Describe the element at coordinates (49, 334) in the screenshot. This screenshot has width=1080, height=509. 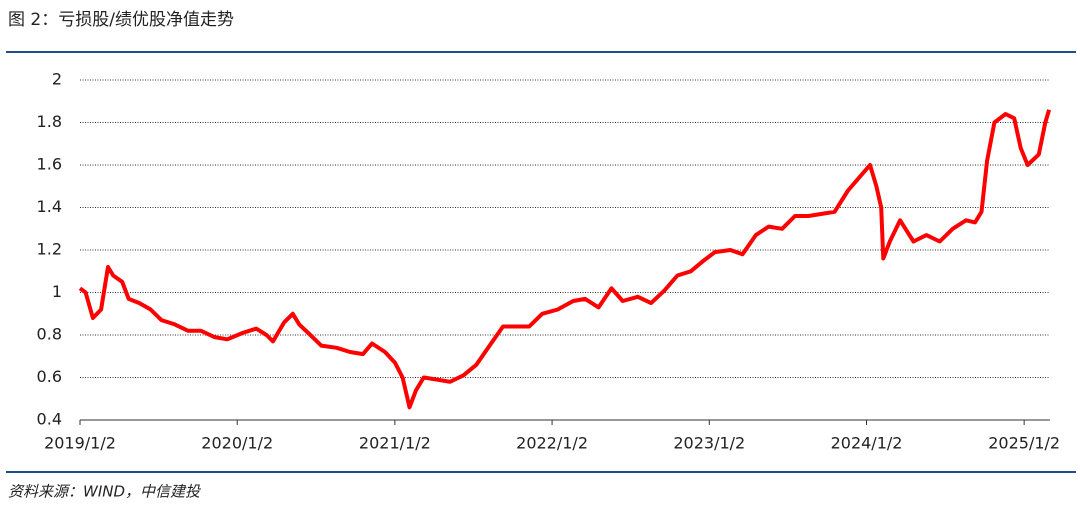
I see `y-tick-label: 0.8` at that location.